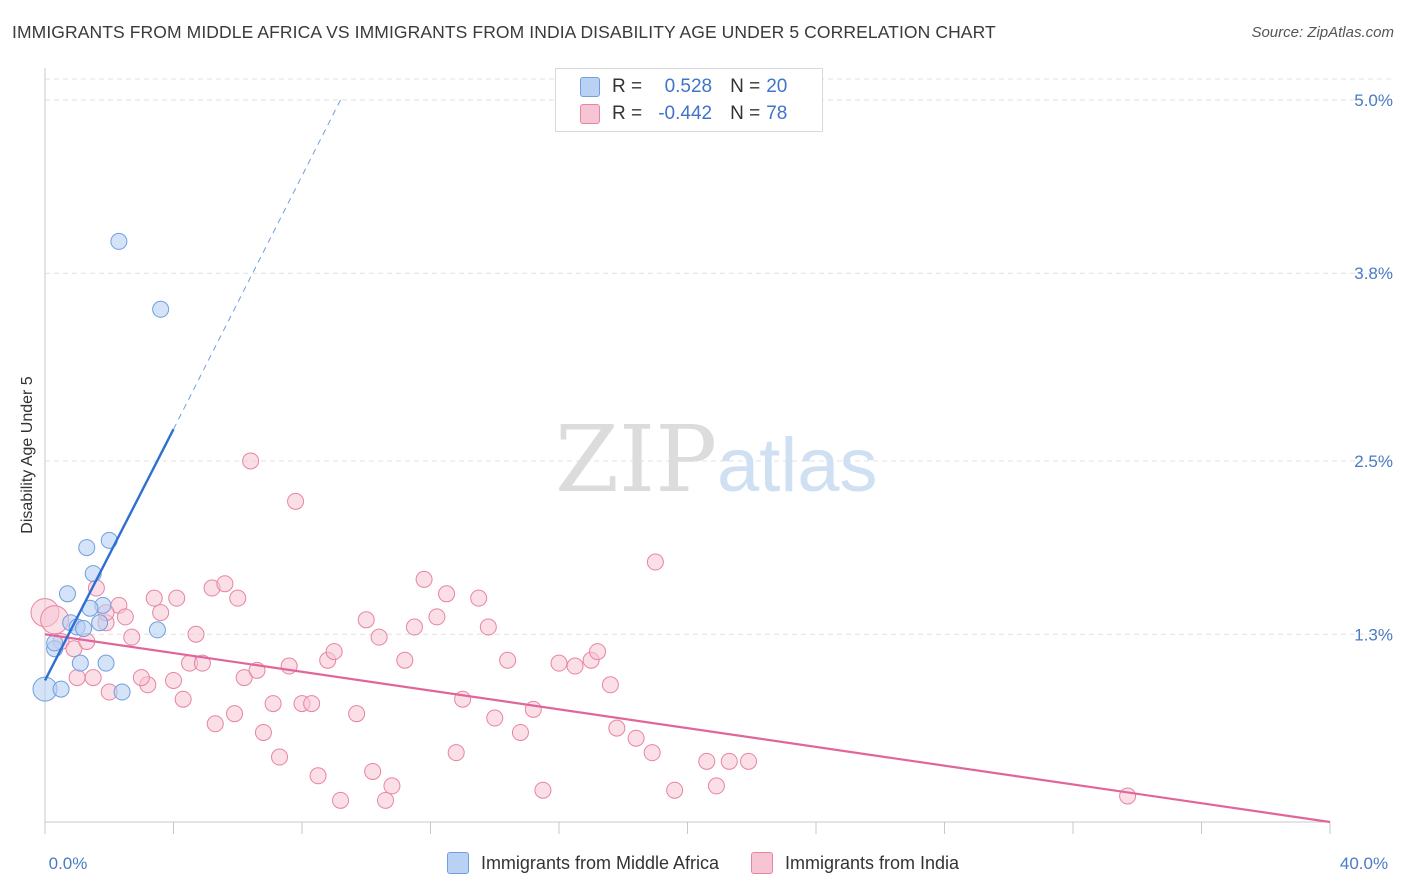  Describe the element at coordinates (716, 459) in the screenshot. I see `watermark: ZIP atlas` at that location.